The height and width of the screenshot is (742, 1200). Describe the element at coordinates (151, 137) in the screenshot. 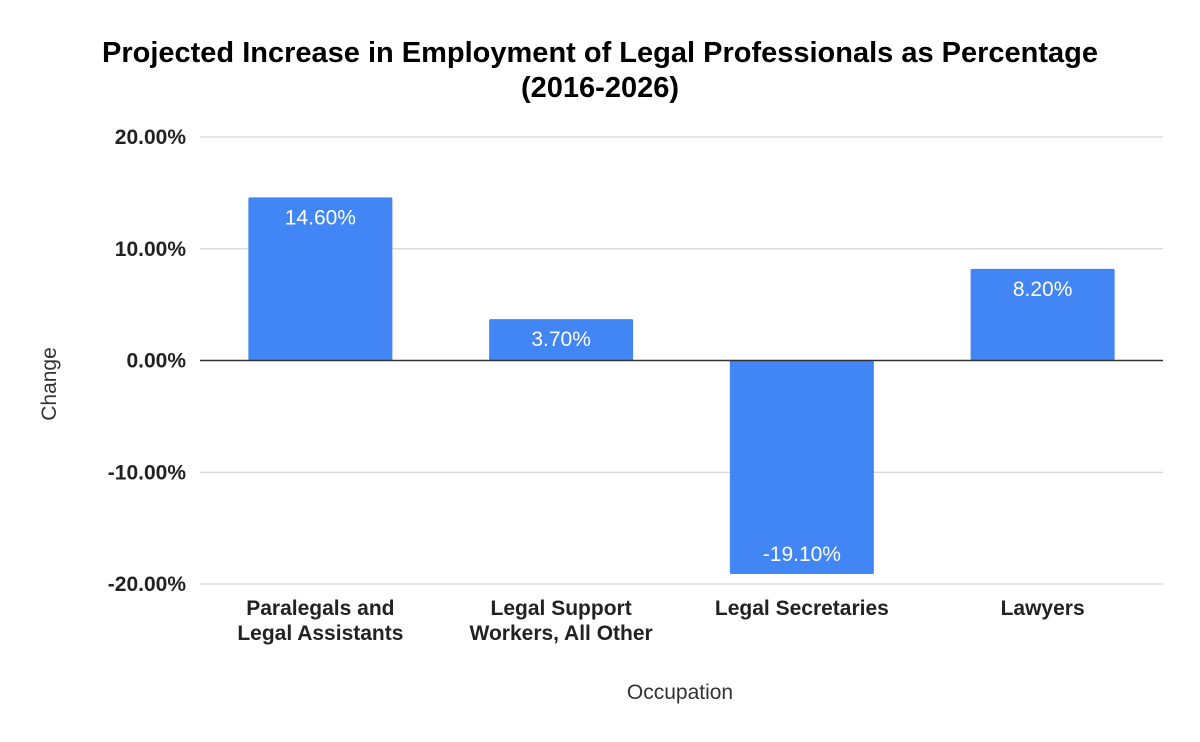

I see `y-tick-label: 20.00%` at that location.